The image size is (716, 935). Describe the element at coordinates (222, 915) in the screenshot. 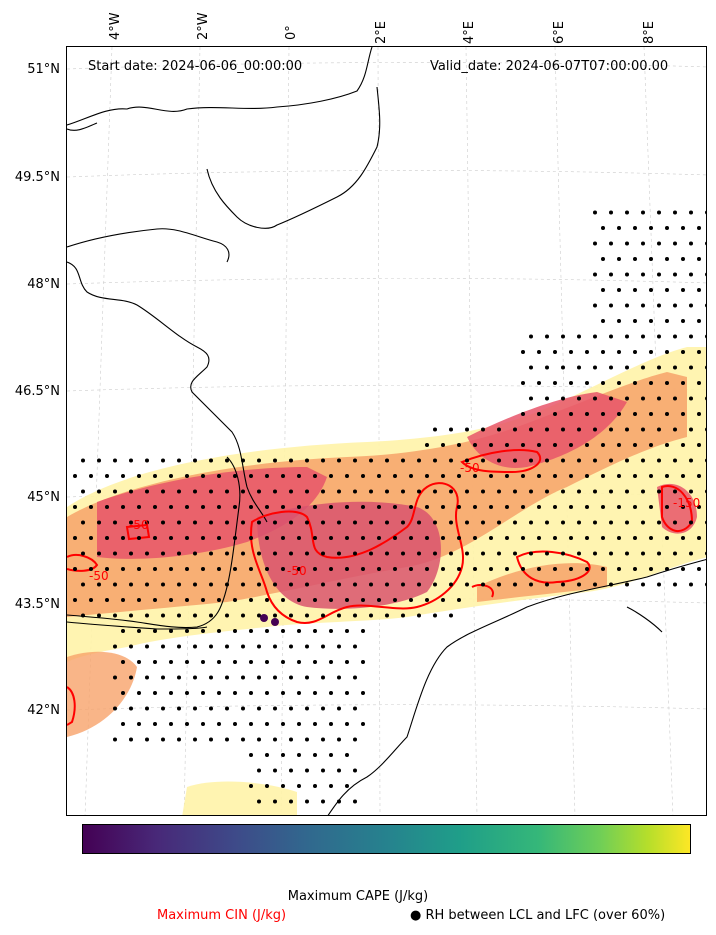

I see `cin-legend-label: Maximum CIN (J/kg)` at that location.